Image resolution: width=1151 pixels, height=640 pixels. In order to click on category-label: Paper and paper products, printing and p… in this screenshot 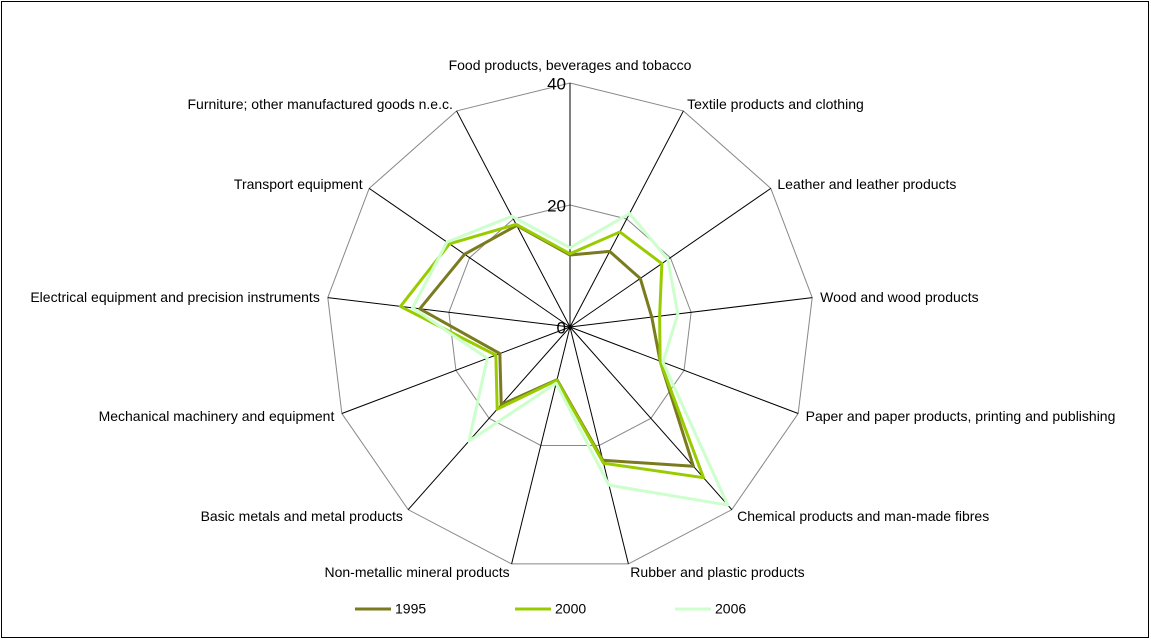, I will do `click(960, 416)`.